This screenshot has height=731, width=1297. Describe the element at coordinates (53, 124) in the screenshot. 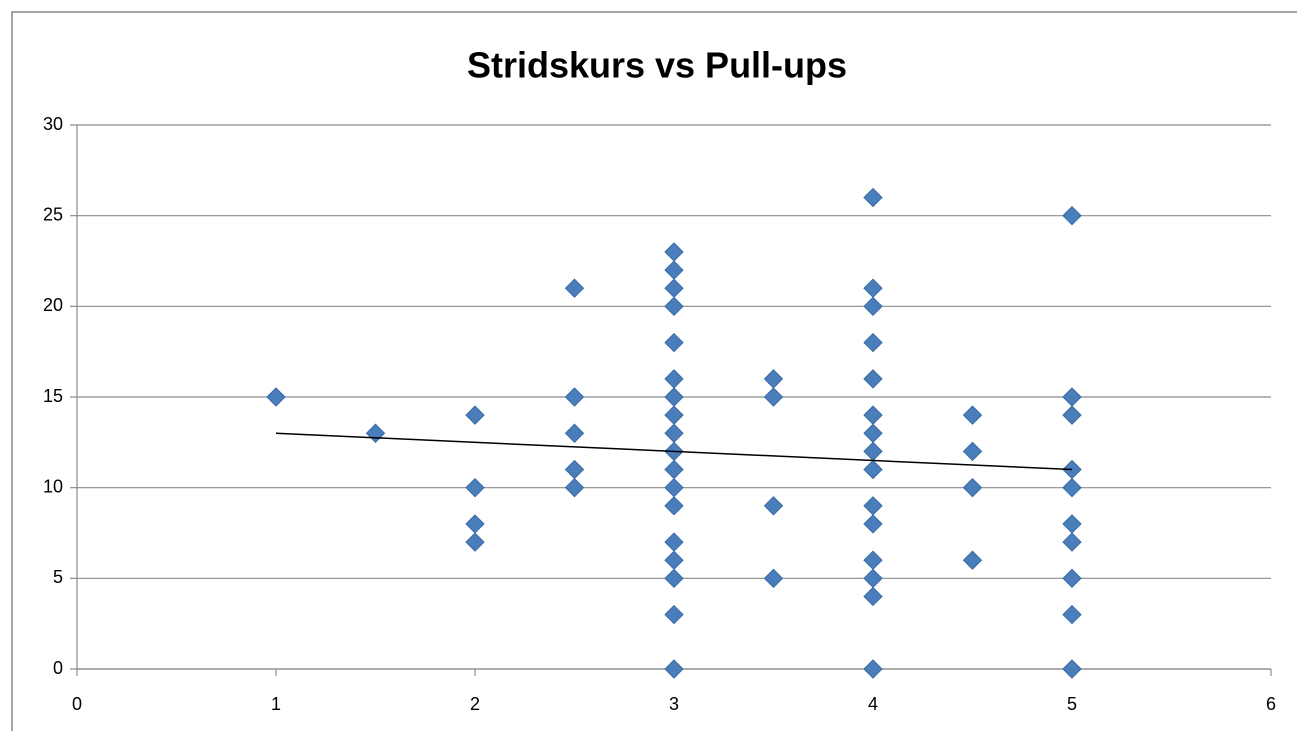

I see `y-tick-label: 30` at that location.